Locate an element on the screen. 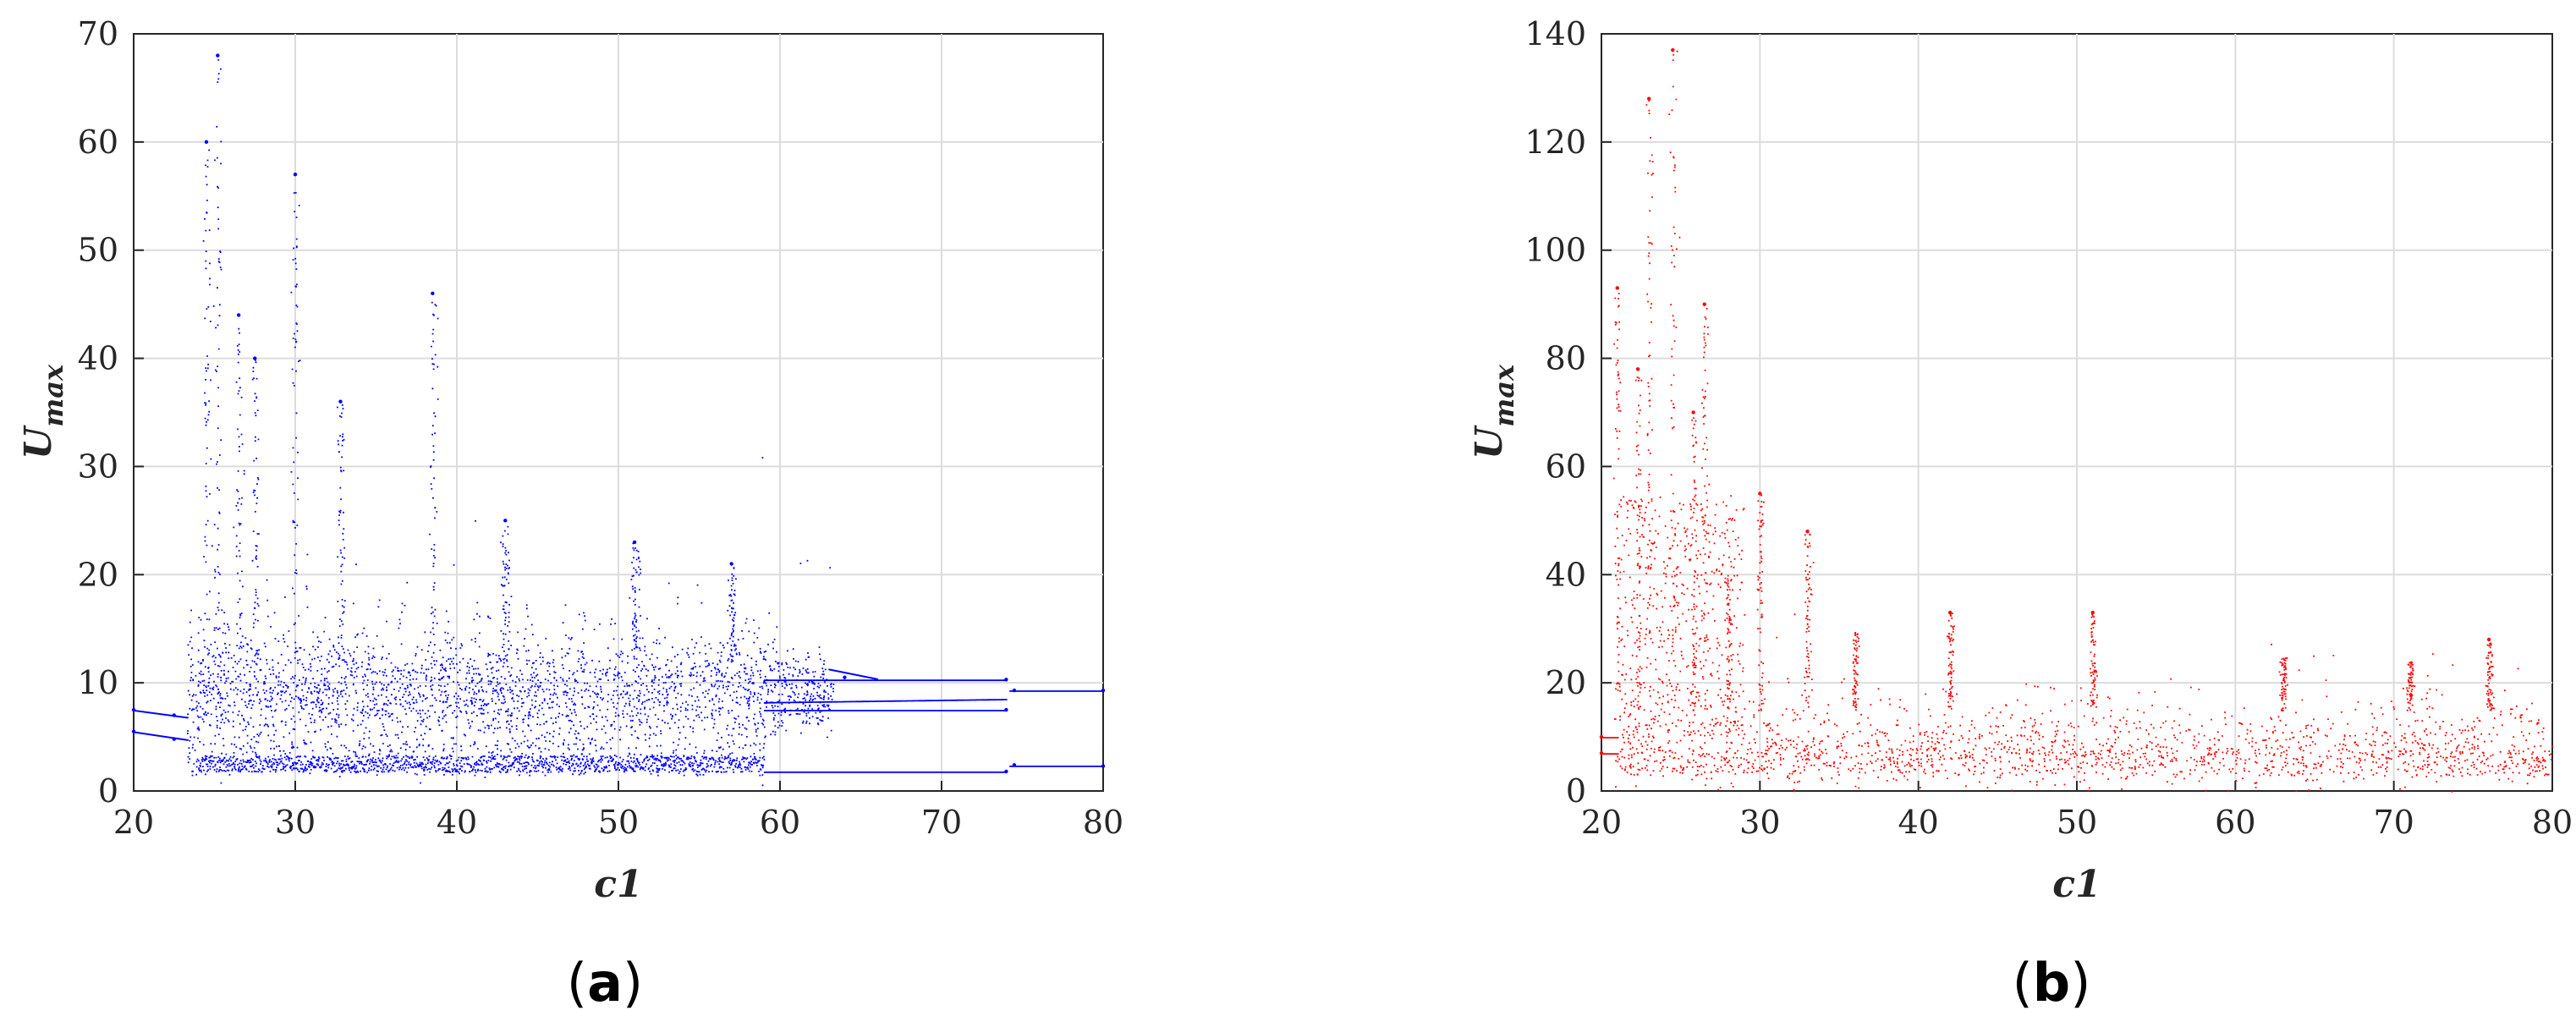 This screenshot has width=2576, height=1027. x-tick-label-a: 20 is located at coordinates (134, 822).